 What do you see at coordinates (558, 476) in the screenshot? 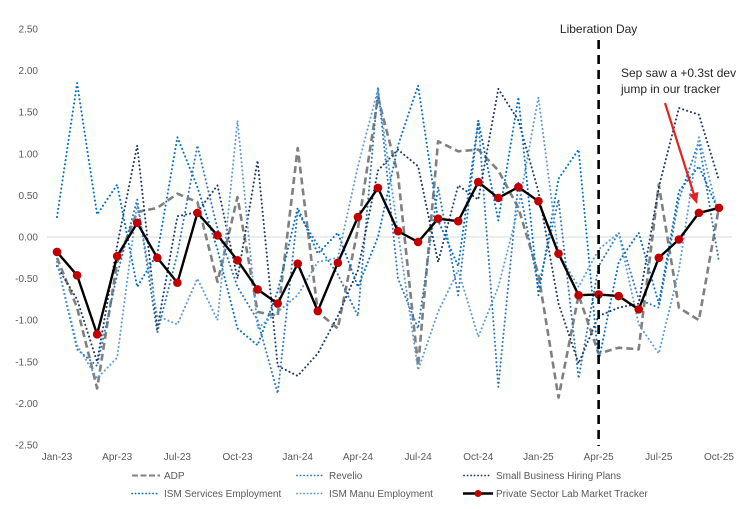
I see `legend-label: Small Business Hiring Plans` at bounding box center [558, 476].